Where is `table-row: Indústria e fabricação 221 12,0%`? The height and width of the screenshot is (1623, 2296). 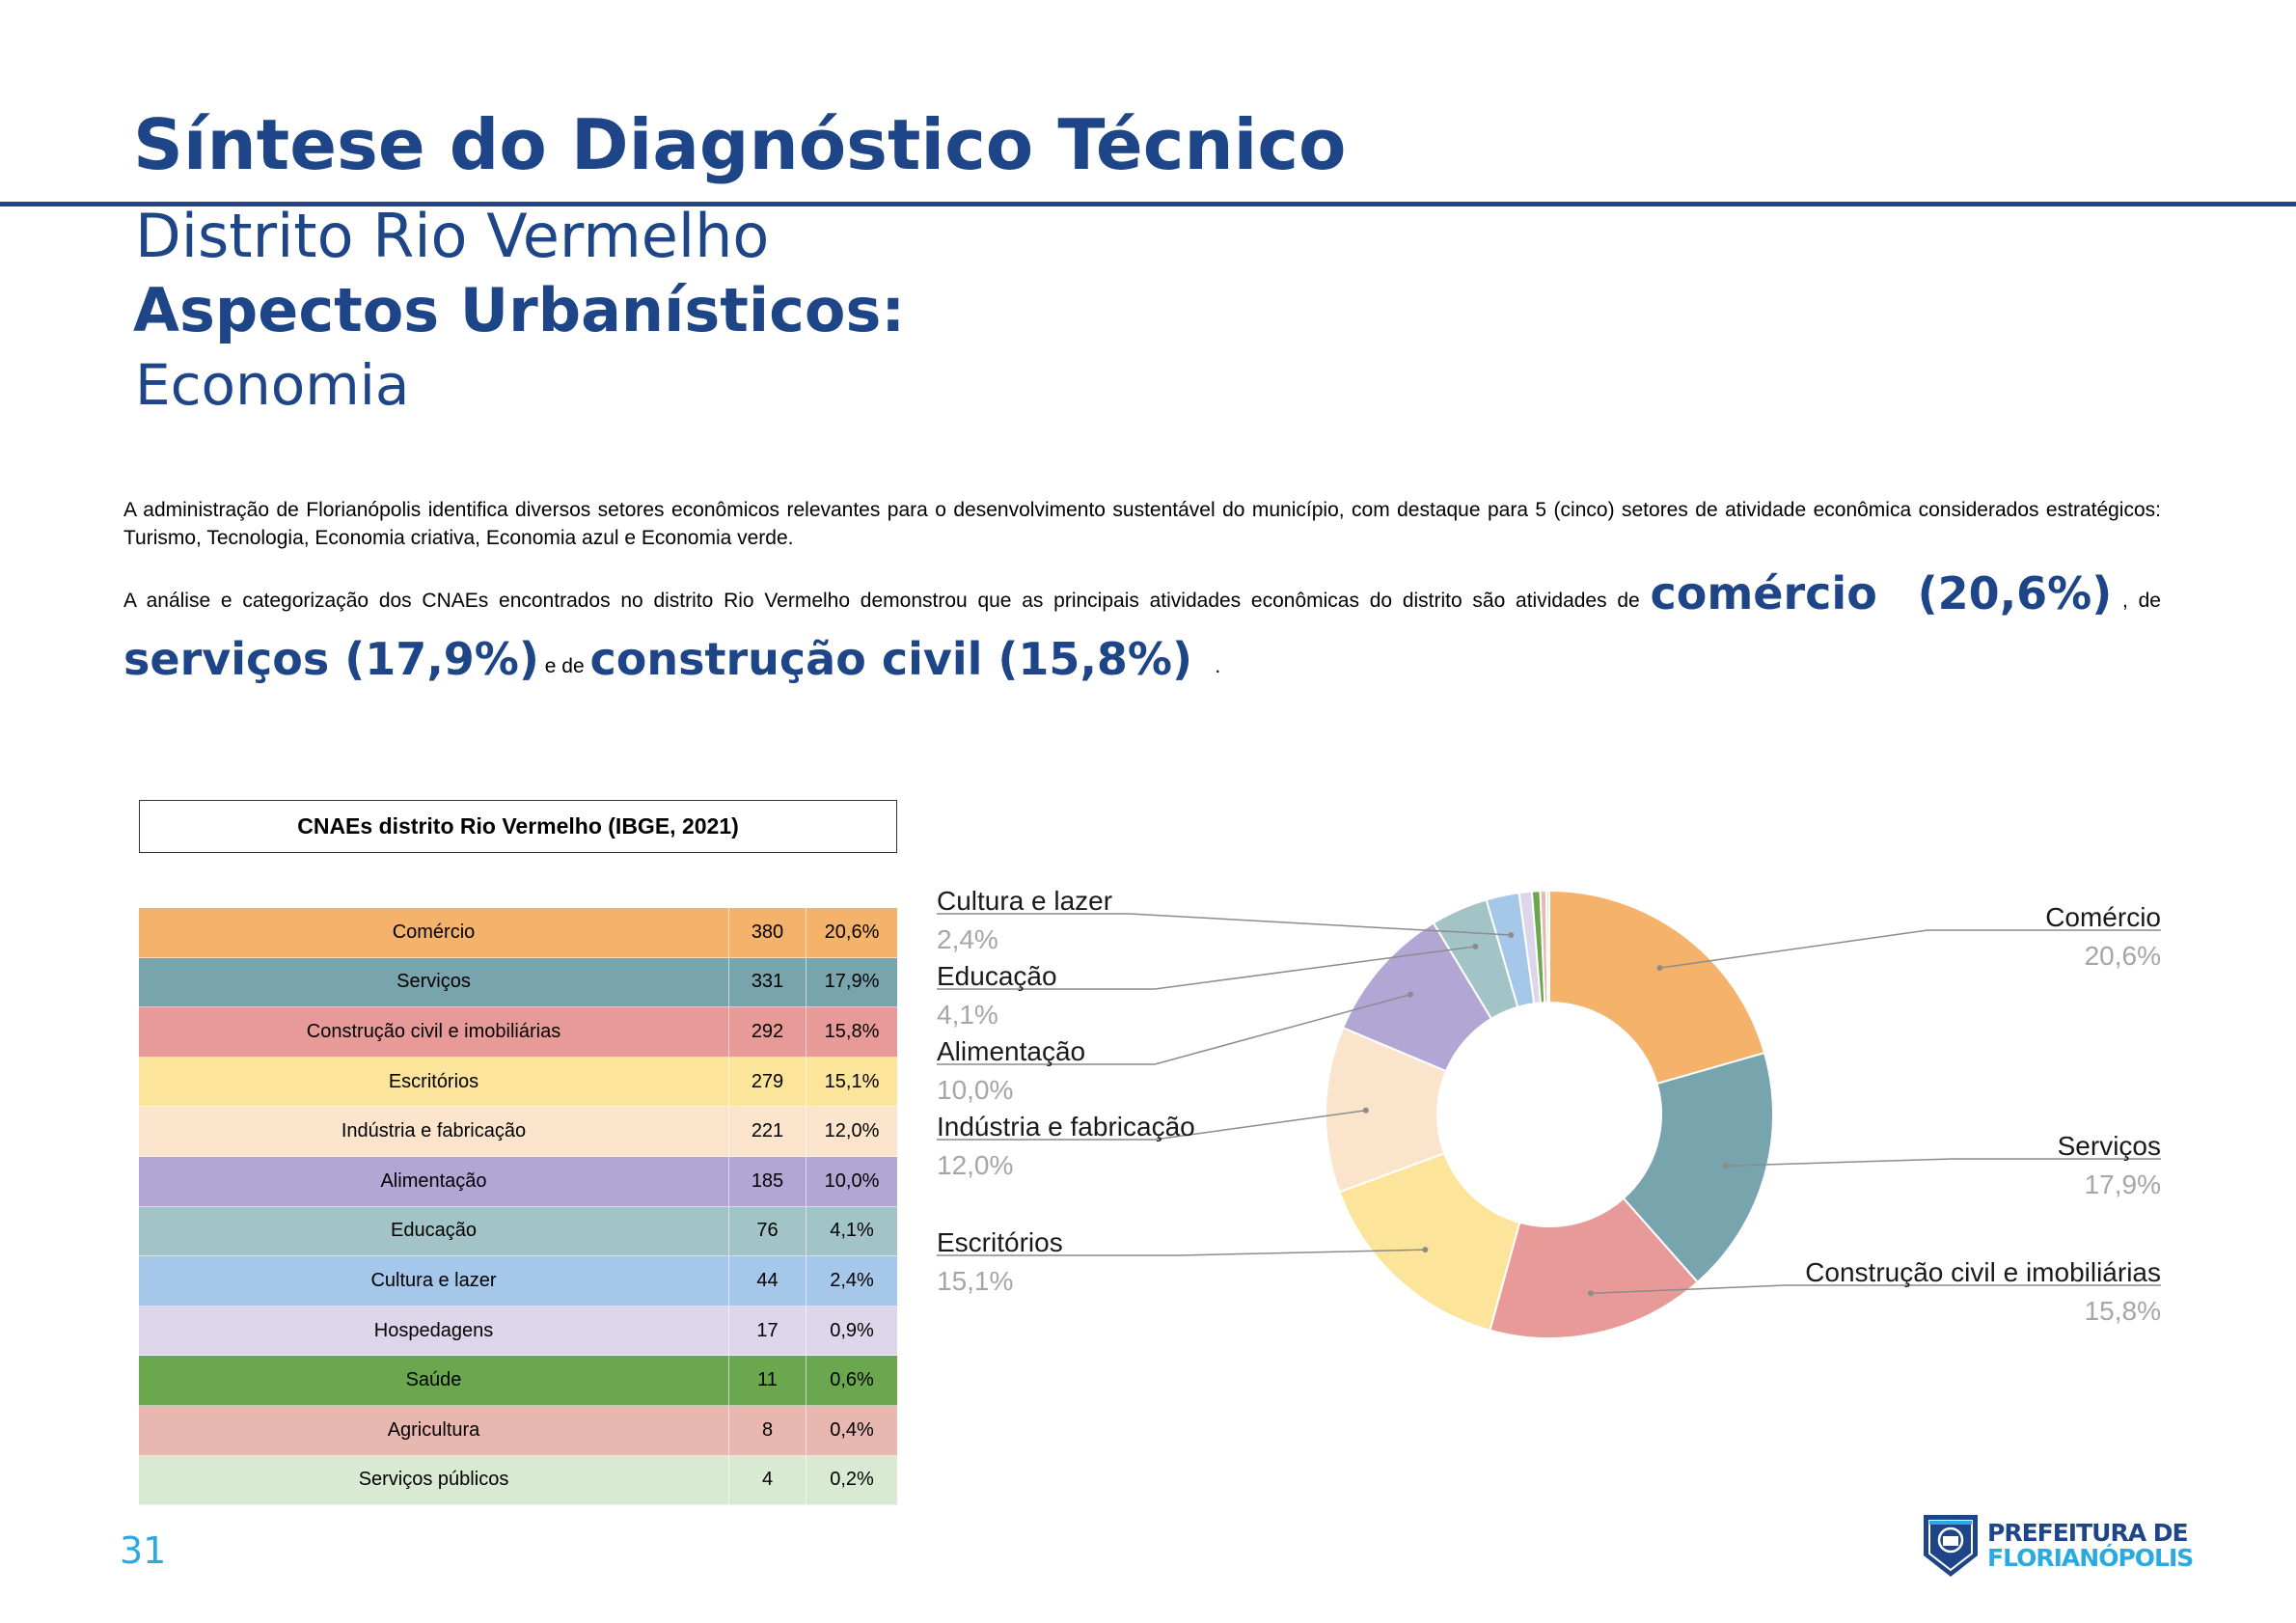
table-row: Indústria e fabricação 221 12,0% is located at coordinates (518, 1132).